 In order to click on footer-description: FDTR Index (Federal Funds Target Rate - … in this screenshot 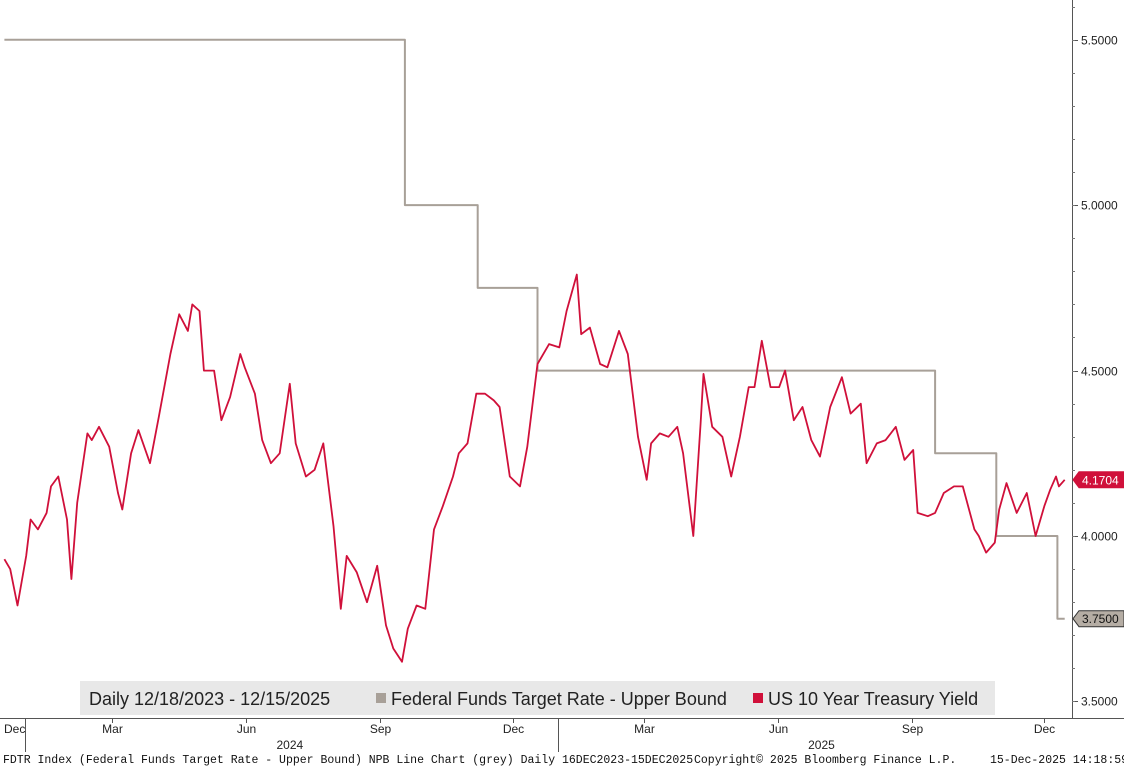, I will do `click(348, 760)`.